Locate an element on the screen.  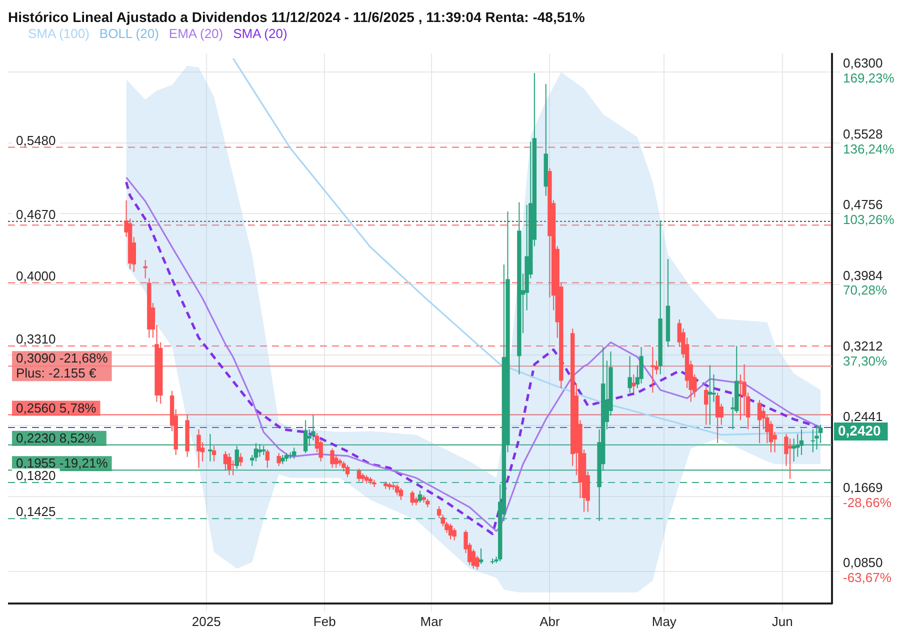
x-tick-label: Mar is located at coordinates (432, 621).